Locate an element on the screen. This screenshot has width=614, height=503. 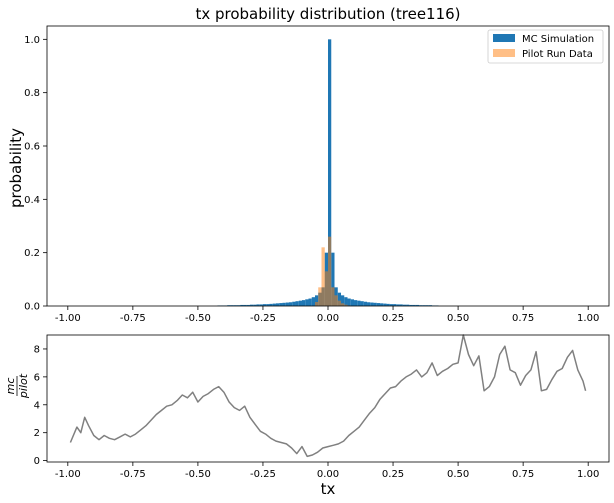
bottom-x-tick-label: 0.75 is located at coordinates (523, 474).